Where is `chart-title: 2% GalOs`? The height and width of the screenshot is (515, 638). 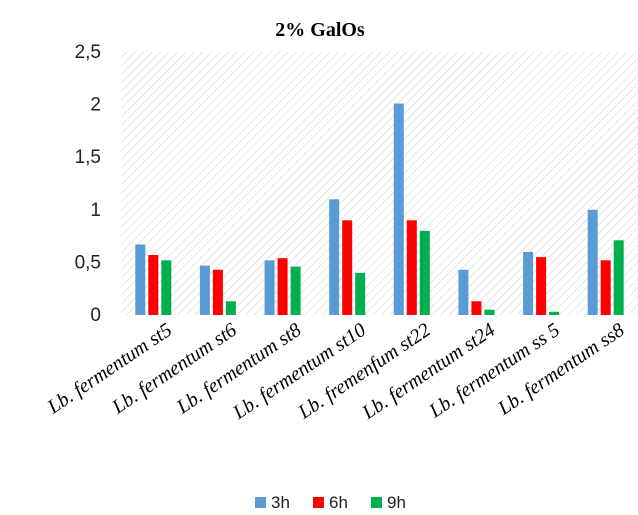 chart-title: 2% GalOs is located at coordinates (320, 30).